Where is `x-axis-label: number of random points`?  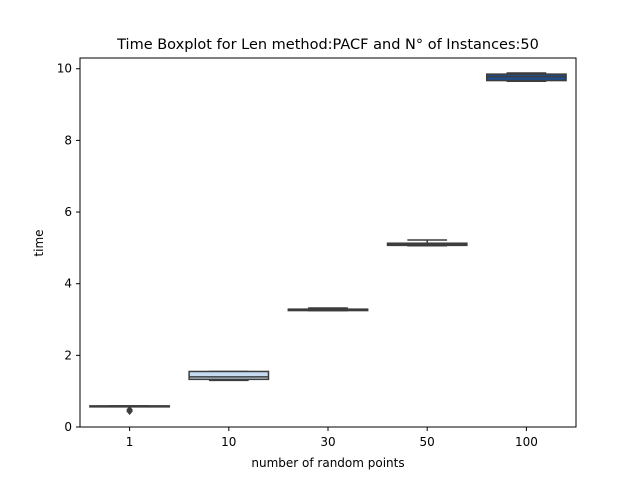 x-axis-label: number of random points is located at coordinates (327, 463).